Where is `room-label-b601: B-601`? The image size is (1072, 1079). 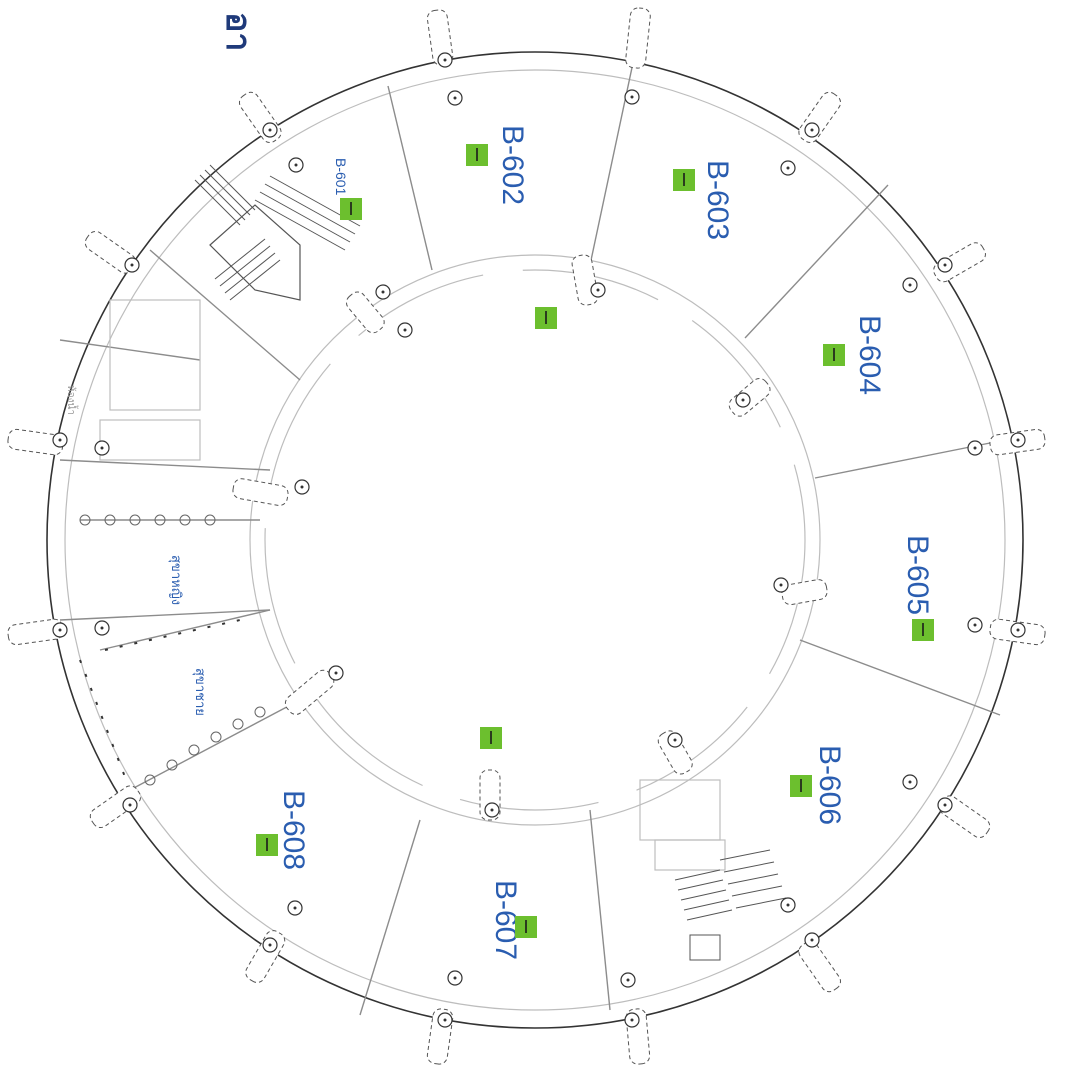 room-label-b601: B-601 is located at coordinates (341, 177).